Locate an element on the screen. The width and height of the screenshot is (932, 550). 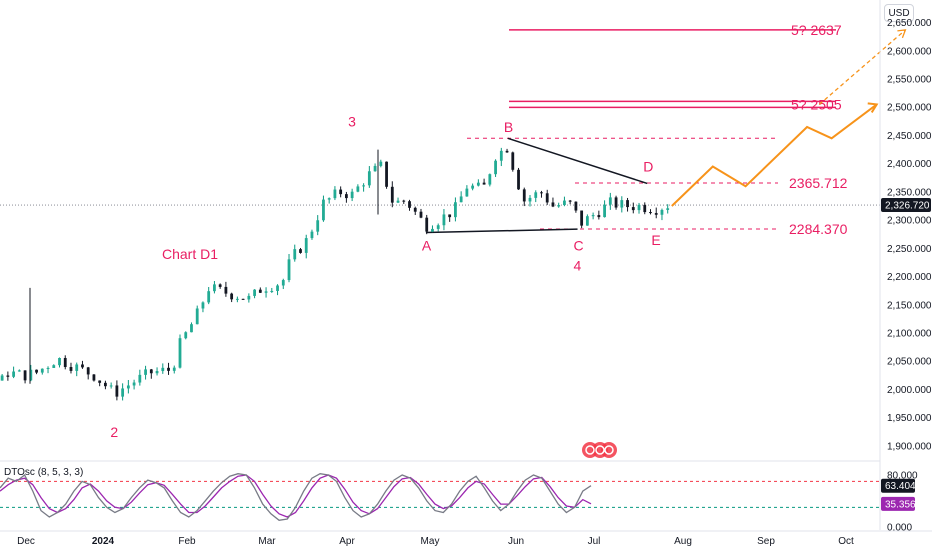
projection-line is located at coordinates (774, 155).